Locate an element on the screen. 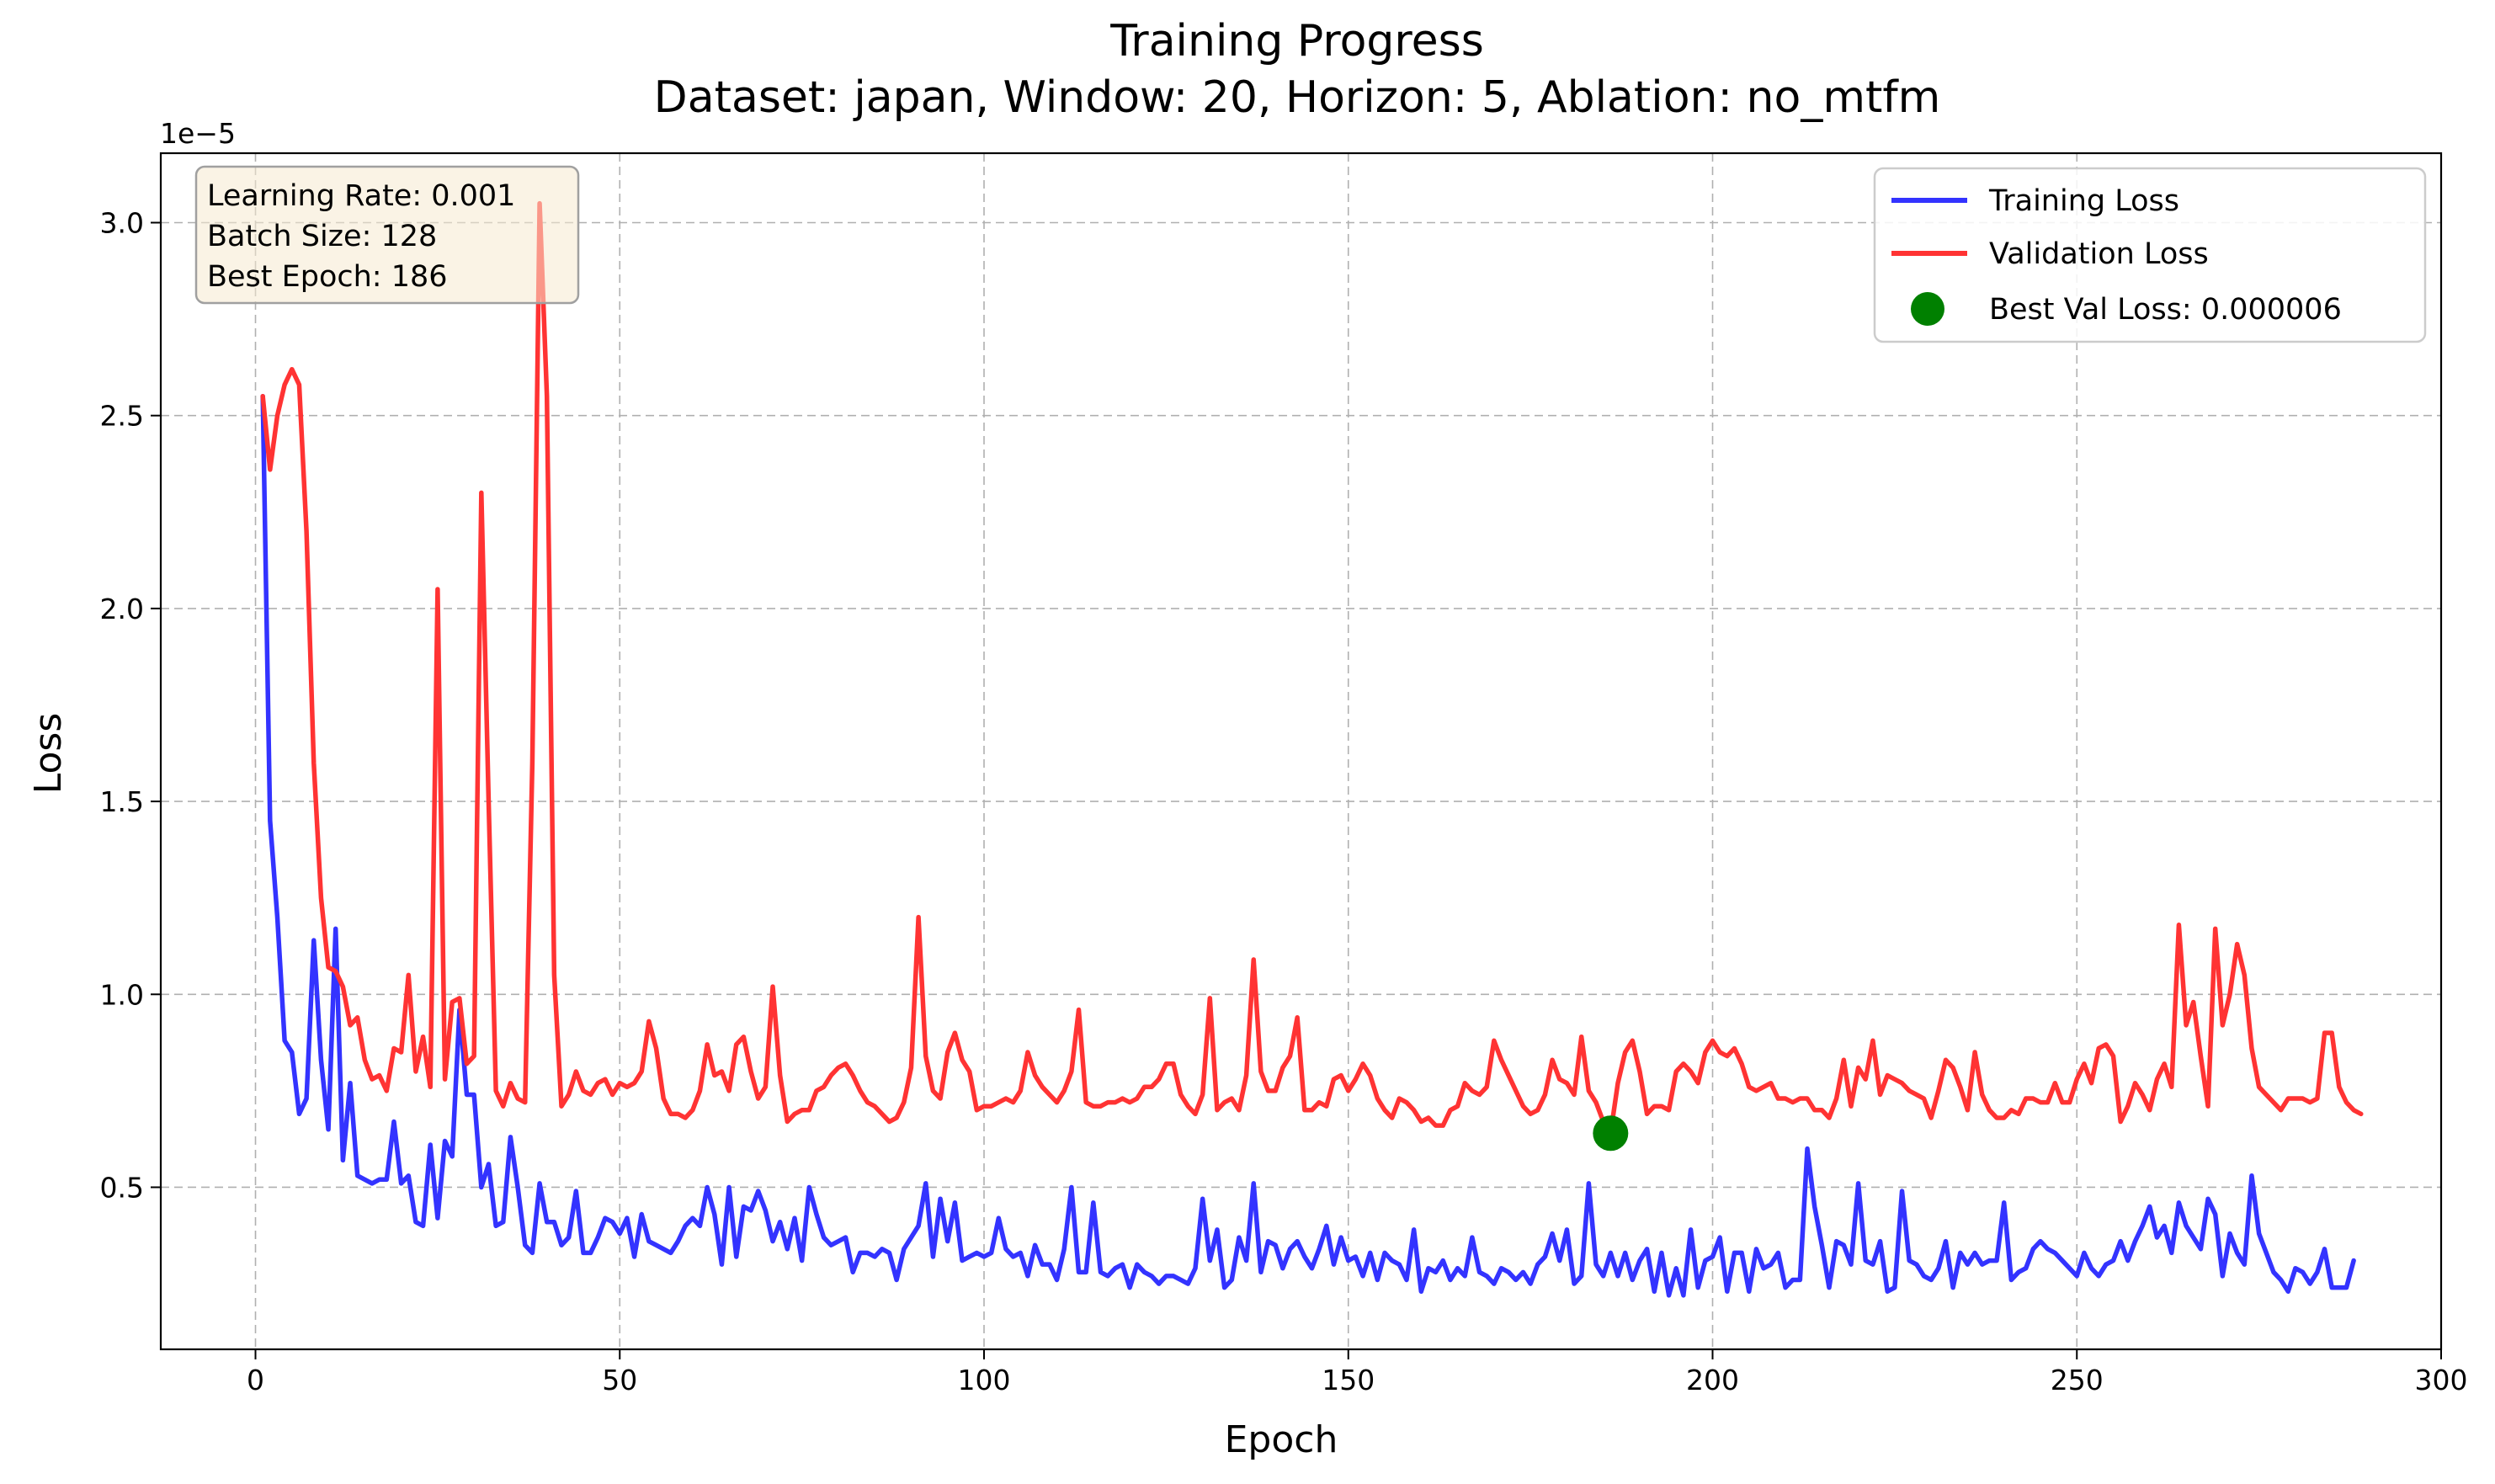  info-best-epoch: Best Epoch: 186 is located at coordinates (327, 277).